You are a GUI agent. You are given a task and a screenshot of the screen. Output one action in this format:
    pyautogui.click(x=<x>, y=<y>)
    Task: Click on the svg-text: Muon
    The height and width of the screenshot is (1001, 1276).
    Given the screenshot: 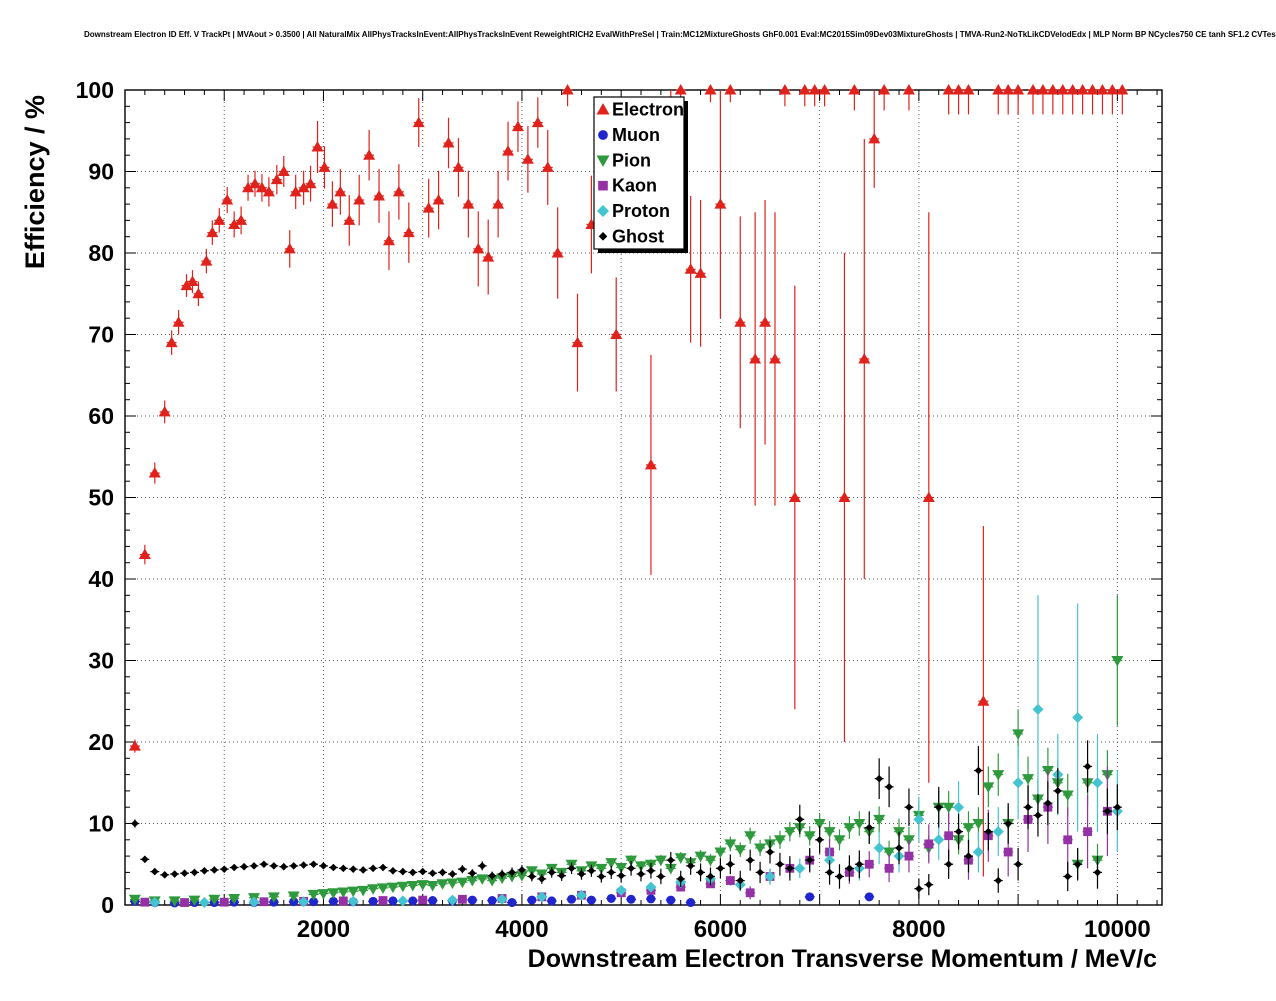 What is the action you would take?
    pyautogui.click(x=636, y=135)
    